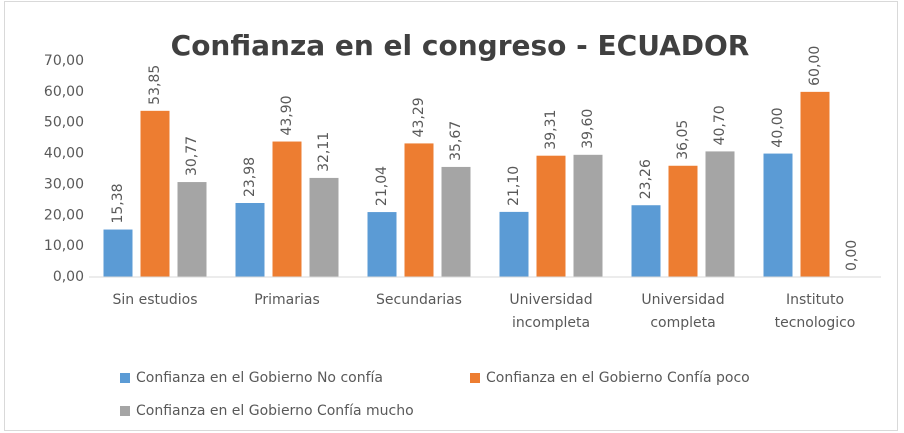  Describe the element at coordinates (778, 127) in the screenshot. I see `value-label: 40,00` at that location.